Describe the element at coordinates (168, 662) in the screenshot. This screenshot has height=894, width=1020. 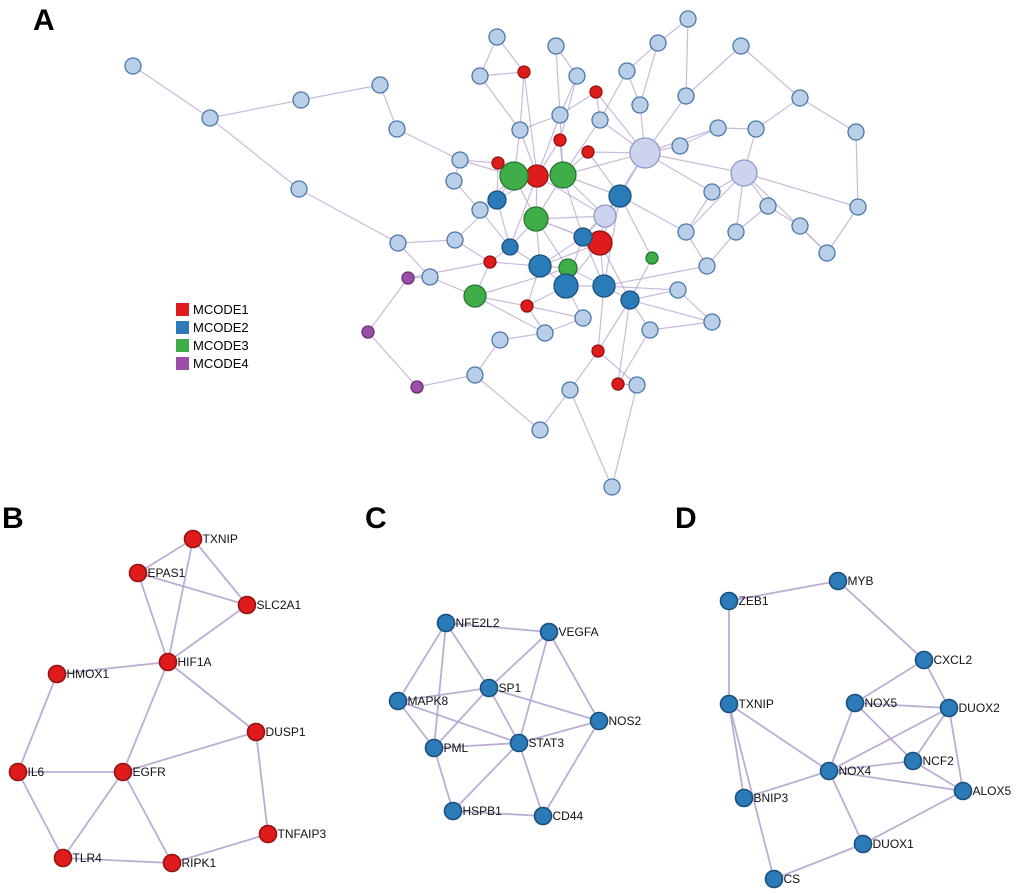
I see `gene-node-HIF1A` at that location.